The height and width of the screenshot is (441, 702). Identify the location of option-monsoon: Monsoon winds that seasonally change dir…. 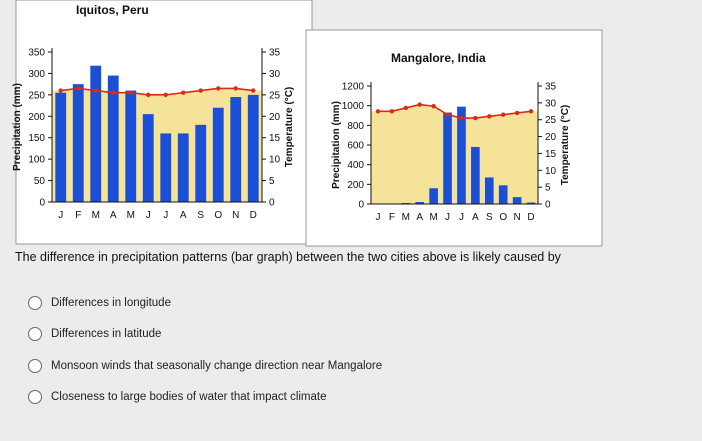
(205, 366).